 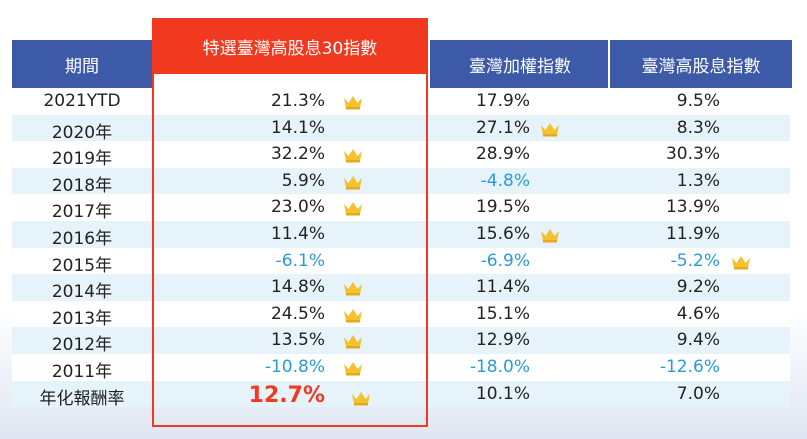 I want to click on table-cell: 2021YTD, so click(x=82, y=101).